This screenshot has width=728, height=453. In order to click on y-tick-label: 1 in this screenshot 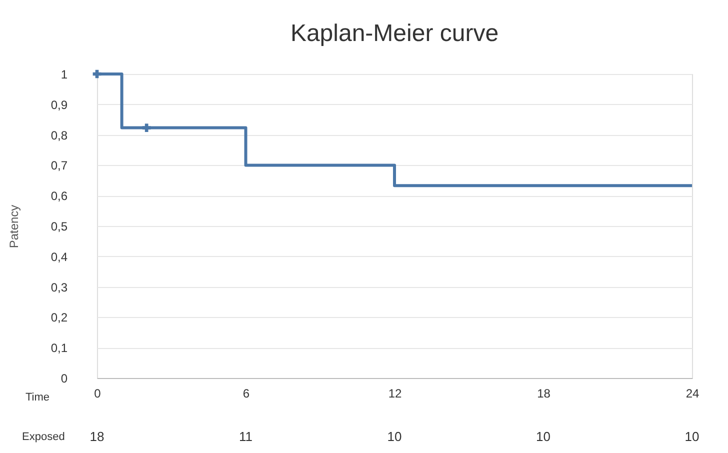, I will do `click(64, 75)`.